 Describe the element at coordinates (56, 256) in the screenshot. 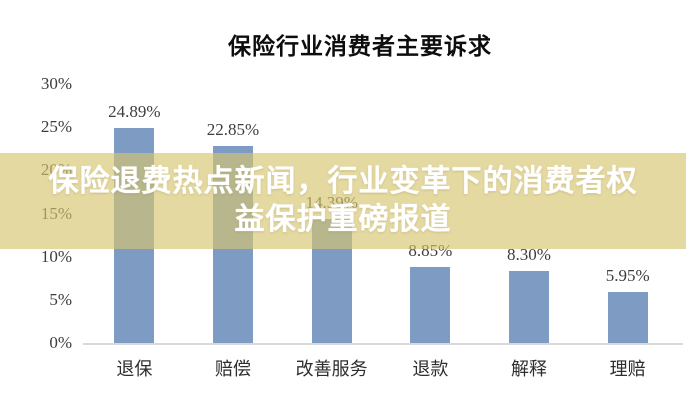

I see `y-axis-tick-label: 10%` at that location.